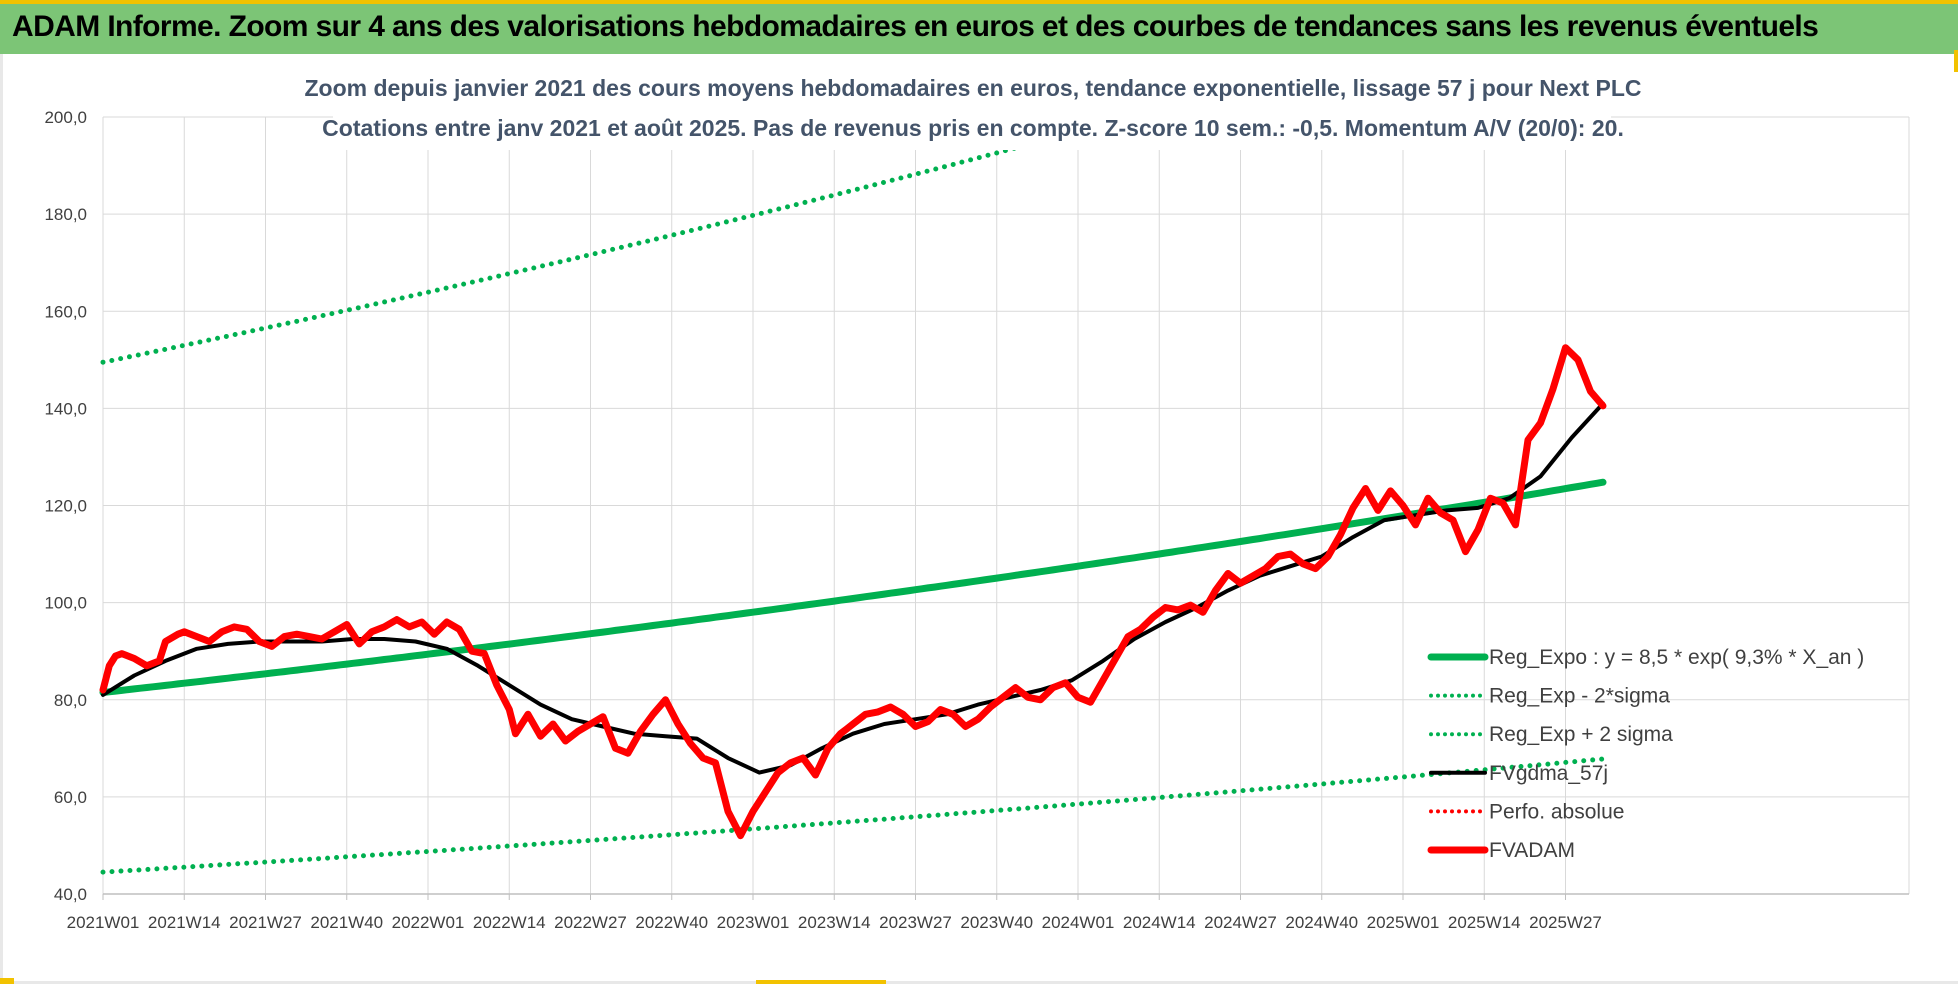 The height and width of the screenshot is (984, 1958). Describe the element at coordinates (671, 922) in the screenshot. I see `x-tick-label: 2022W40` at that location.